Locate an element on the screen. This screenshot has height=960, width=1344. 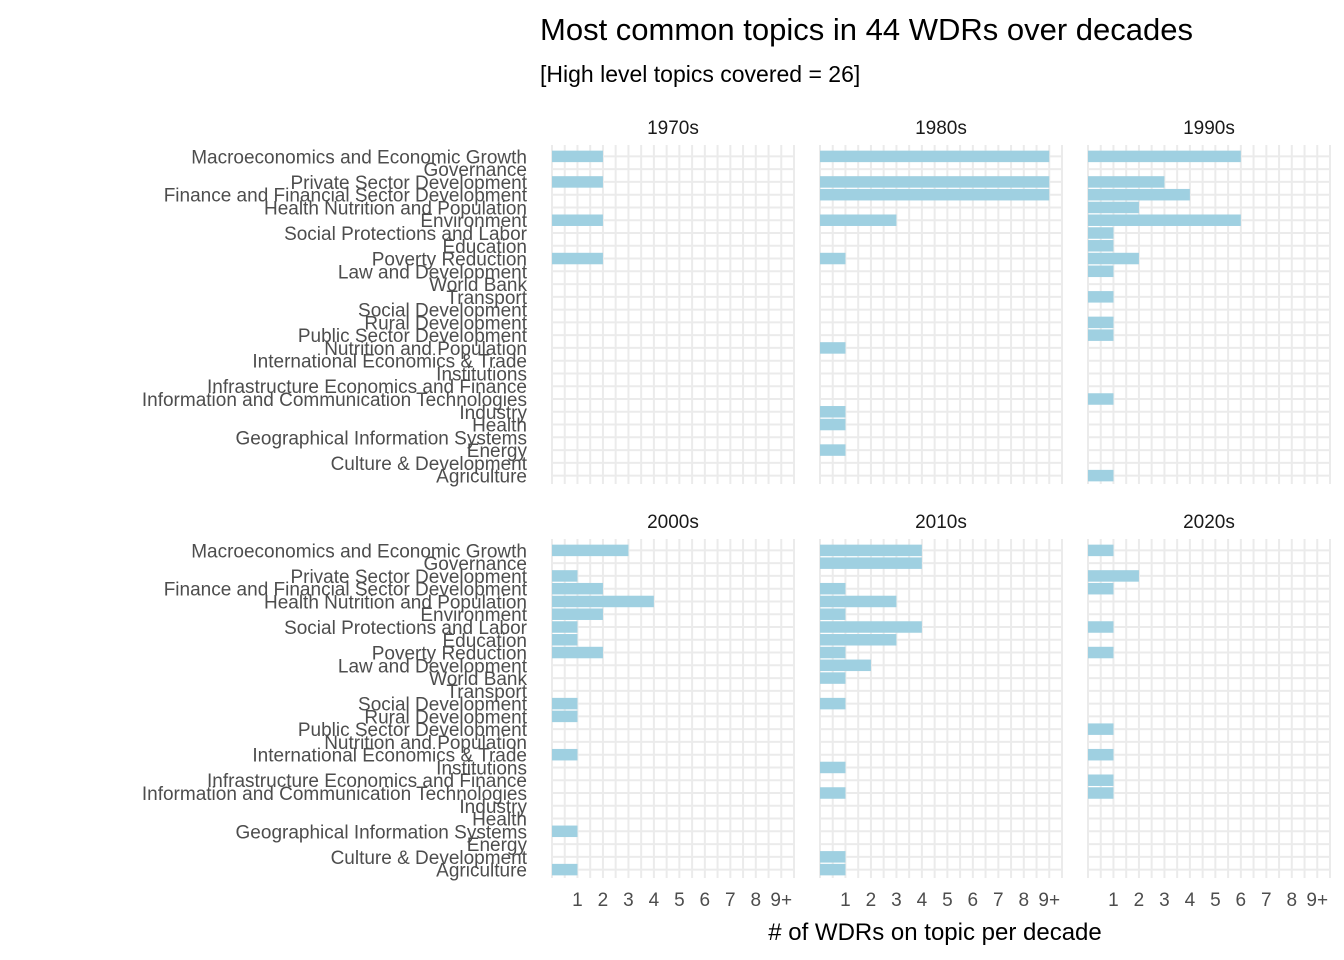
y-tick-label: Governance is located at coordinates (475, 564).